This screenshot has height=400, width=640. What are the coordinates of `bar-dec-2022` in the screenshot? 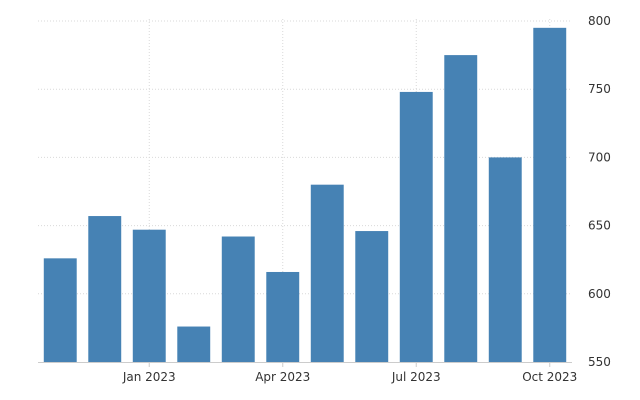 It's located at (105, 289).